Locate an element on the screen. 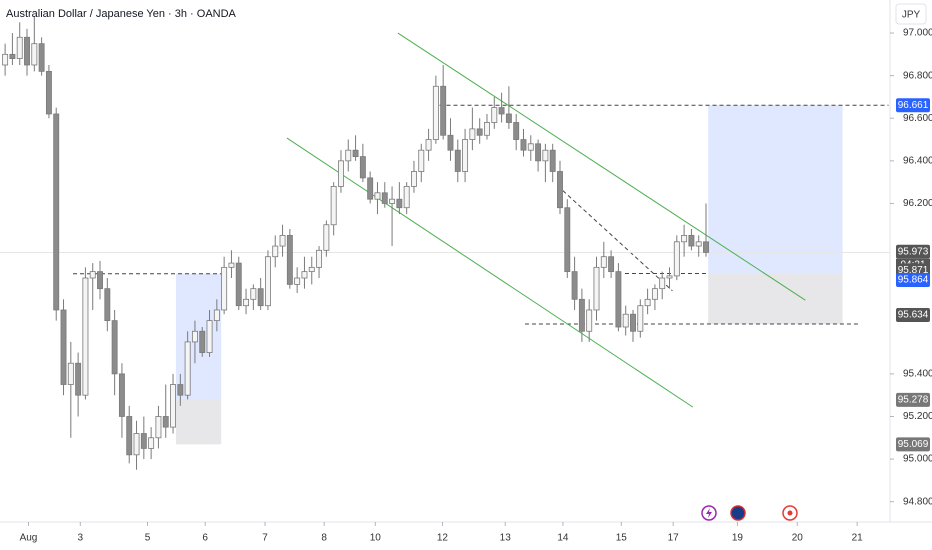 The width and height of the screenshot is (932, 550). price-label: 95.278 is located at coordinates (913, 400).